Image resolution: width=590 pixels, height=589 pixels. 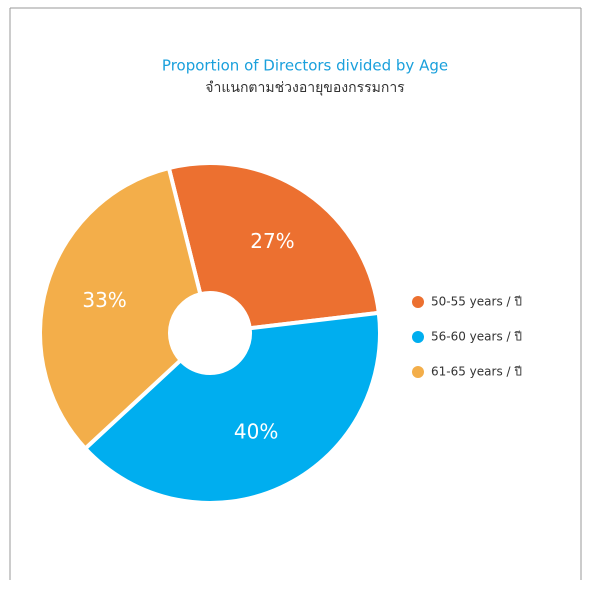 What do you see at coordinates (476, 302) in the screenshot?
I see `legend-label: 50-55 years / ปี` at bounding box center [476, 302].